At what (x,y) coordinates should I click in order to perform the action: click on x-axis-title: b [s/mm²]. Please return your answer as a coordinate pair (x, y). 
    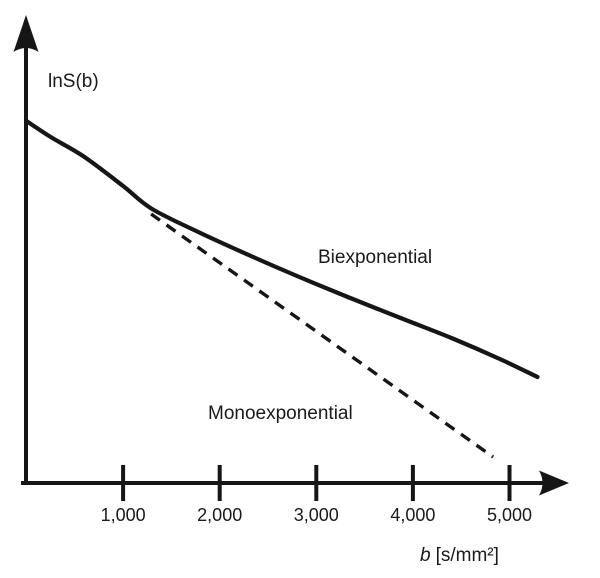
    Looking at the image, I should click on (459, 555).